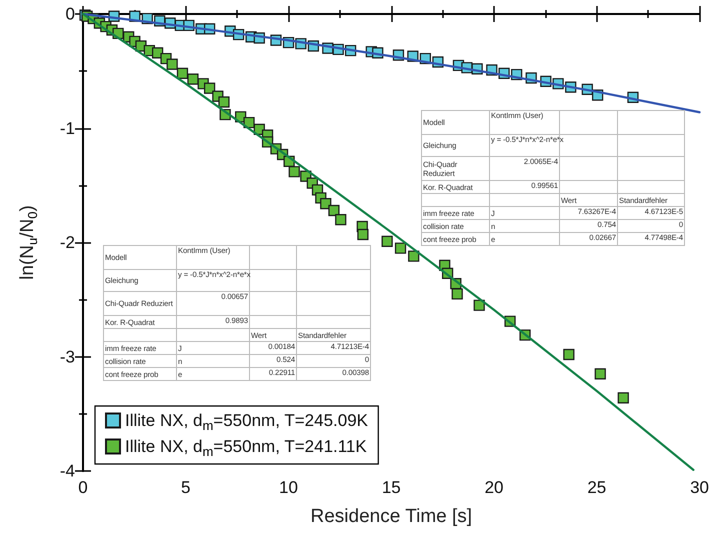  Describe the element at coordinates (28, 242) in the screenshot. I see `y-axis-title: ln(Nu/N0)` at that location.